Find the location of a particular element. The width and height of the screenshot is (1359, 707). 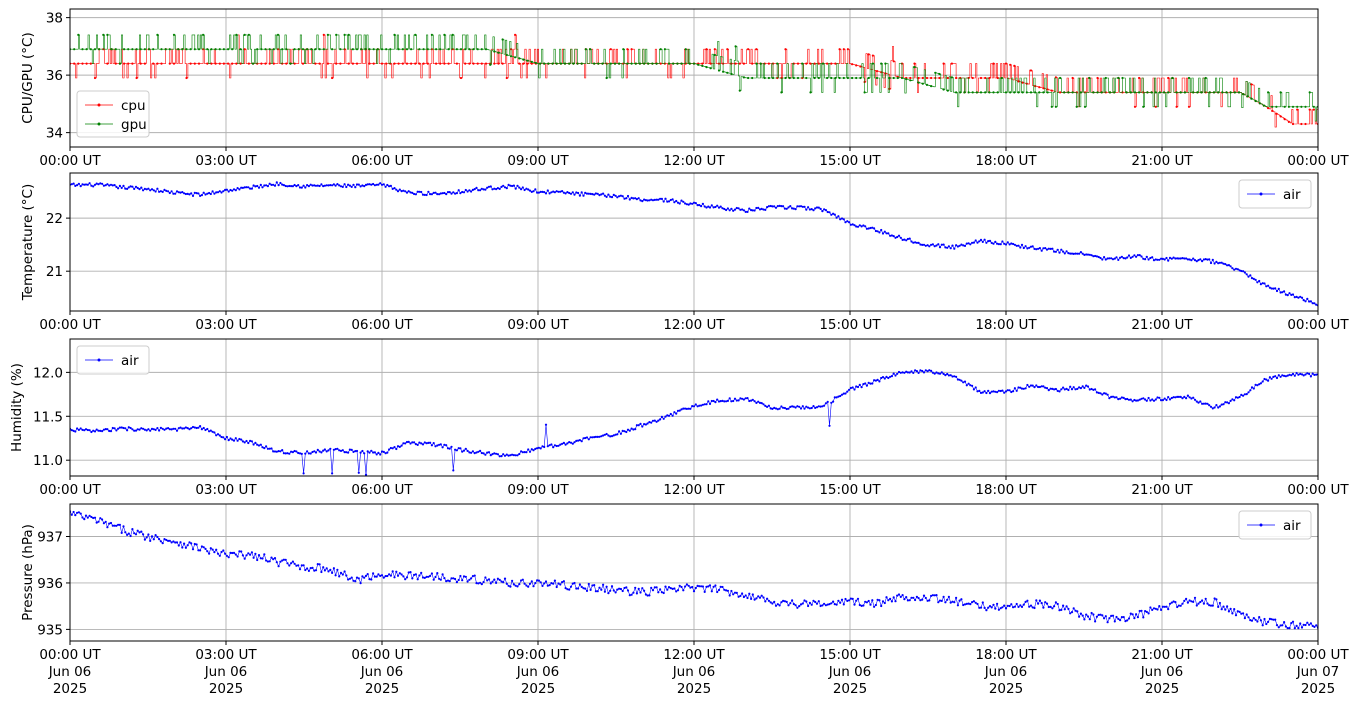

legend: air is located at coordinates (1275, 194).